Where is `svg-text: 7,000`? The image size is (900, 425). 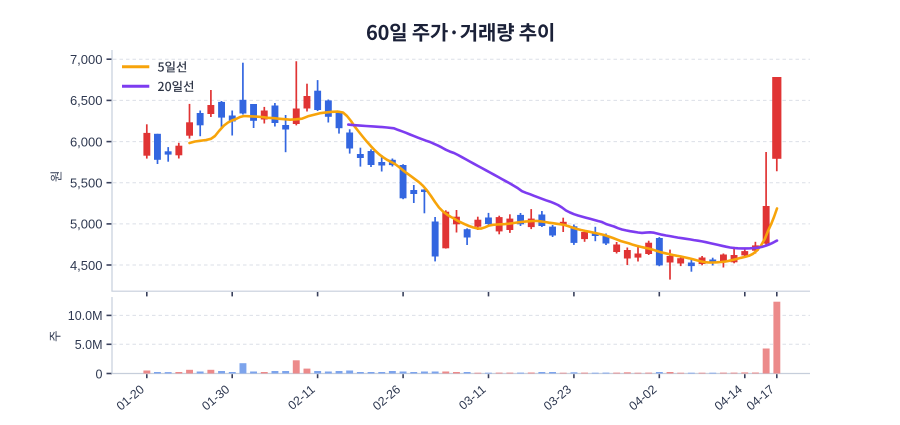 svg-text: 7,000 is located at coordinates (86, 59).